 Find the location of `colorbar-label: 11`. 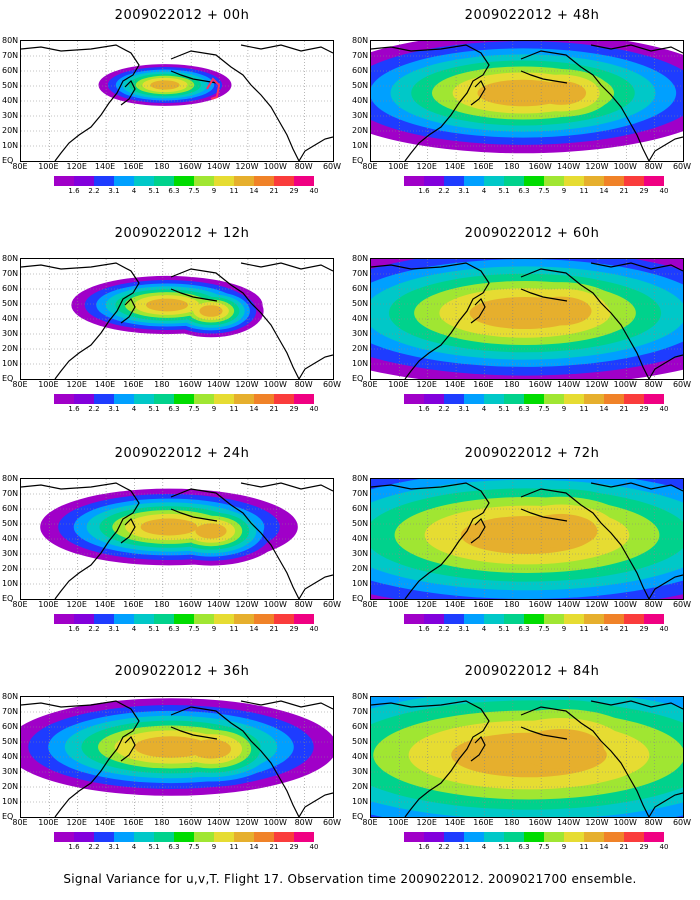

colorbar-label: 11 is located at coordinates (584, 629).